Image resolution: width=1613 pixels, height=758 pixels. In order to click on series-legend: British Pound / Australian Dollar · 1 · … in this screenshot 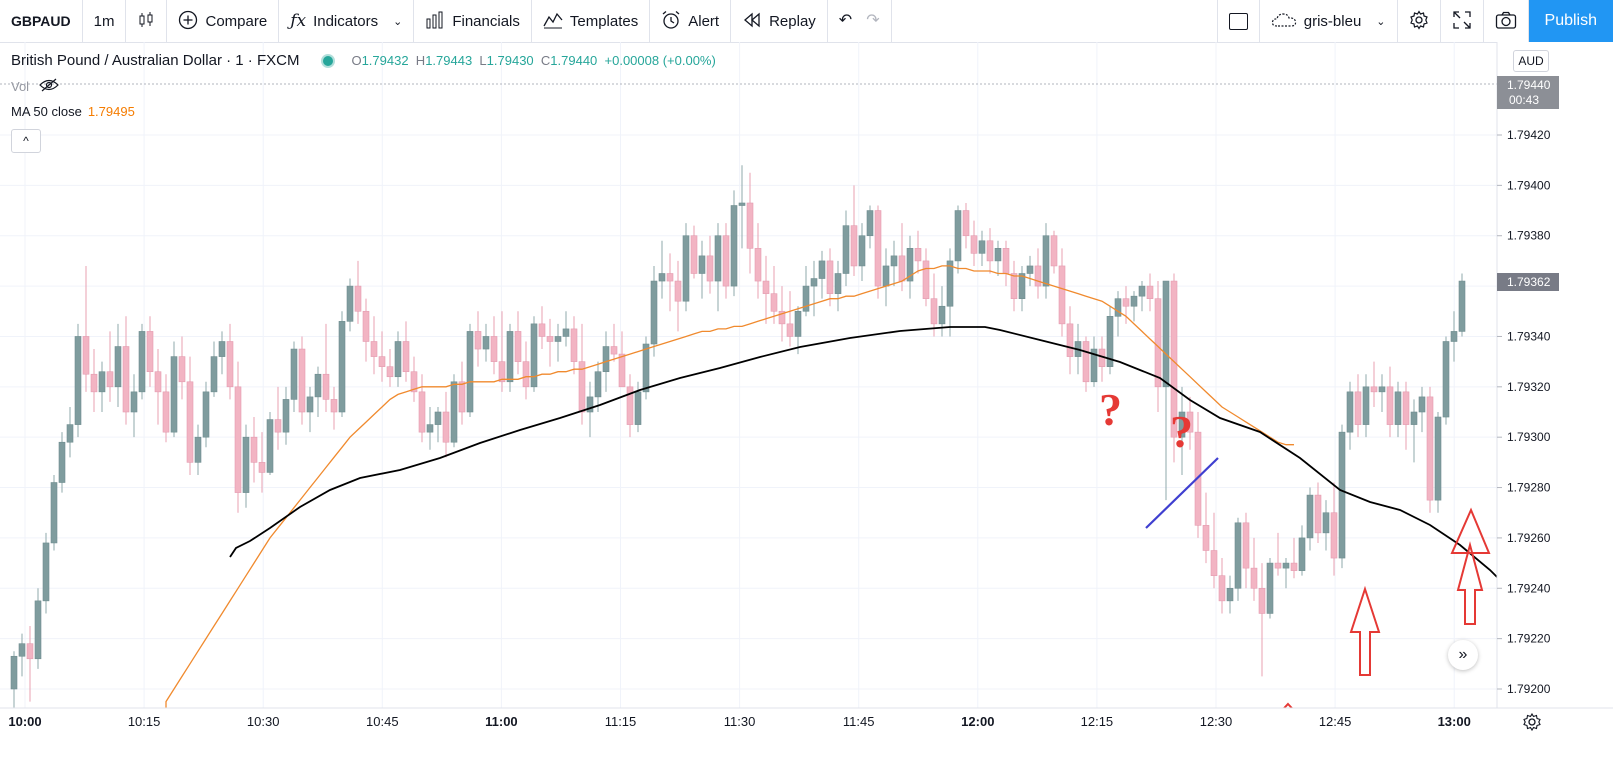, I will do `click(363, 60)`.